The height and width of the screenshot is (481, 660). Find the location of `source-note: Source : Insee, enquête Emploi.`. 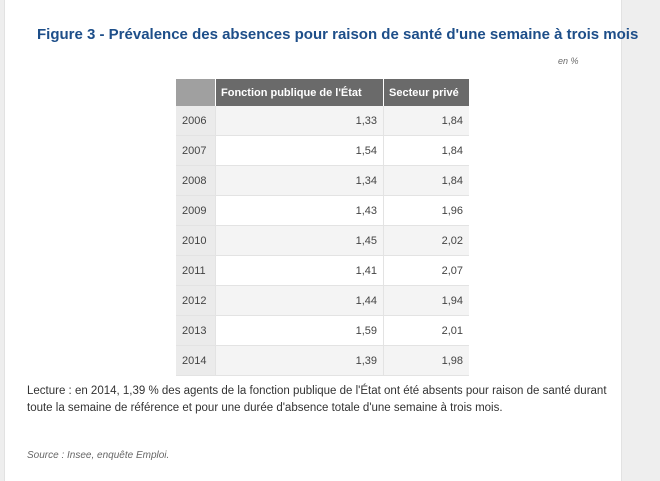

source-note: Source : Insee, enquête Emploi. is located at coordinates (98, 455).